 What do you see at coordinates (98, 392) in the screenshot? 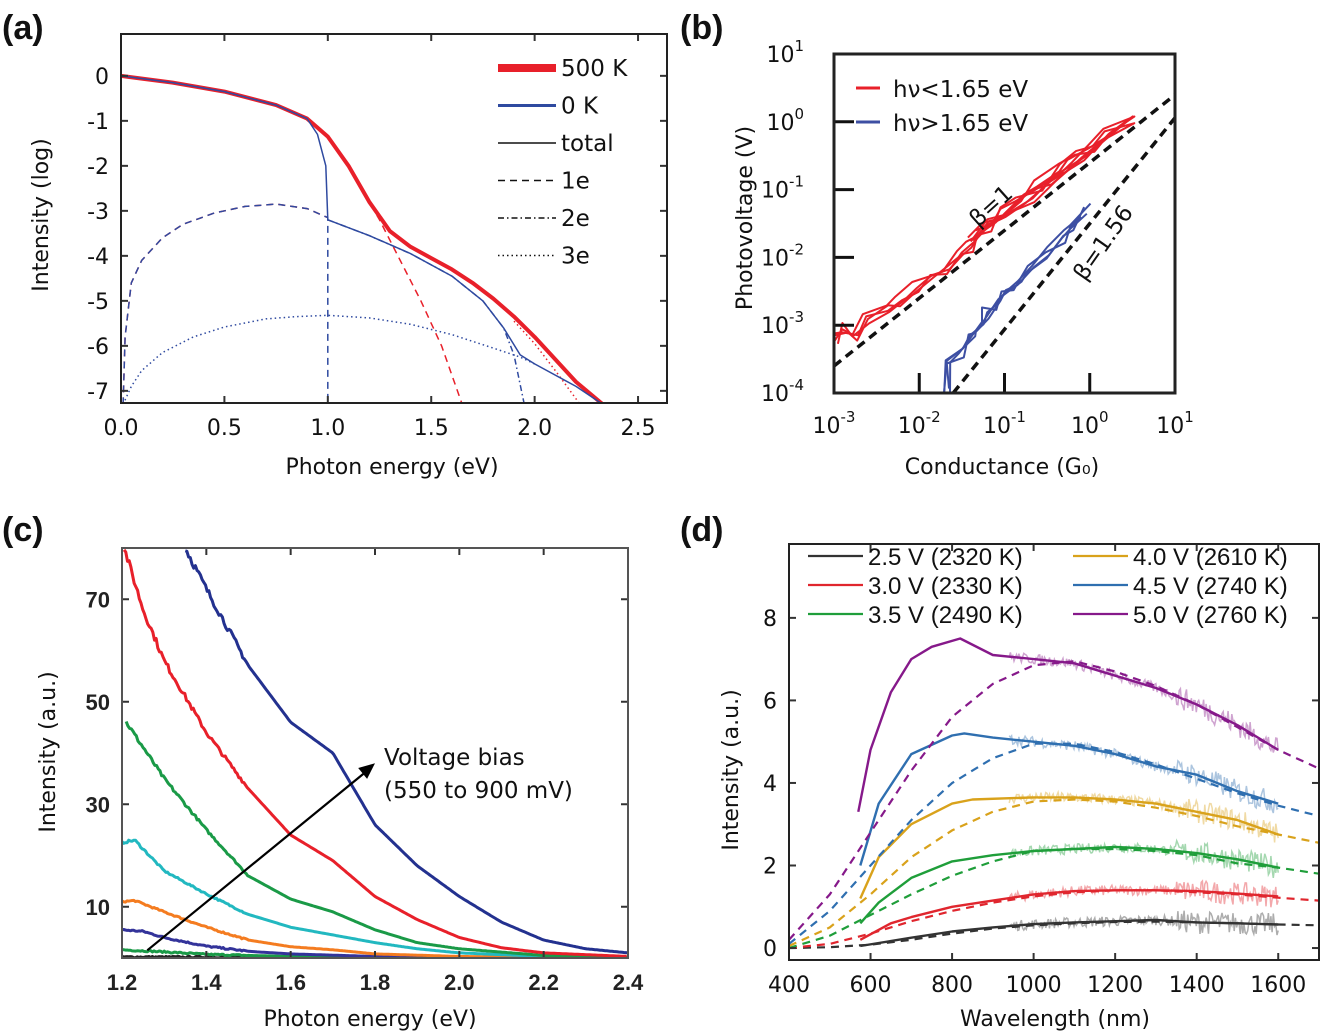
I see `y-tick-label: -7` at bounding box center [98, 392].